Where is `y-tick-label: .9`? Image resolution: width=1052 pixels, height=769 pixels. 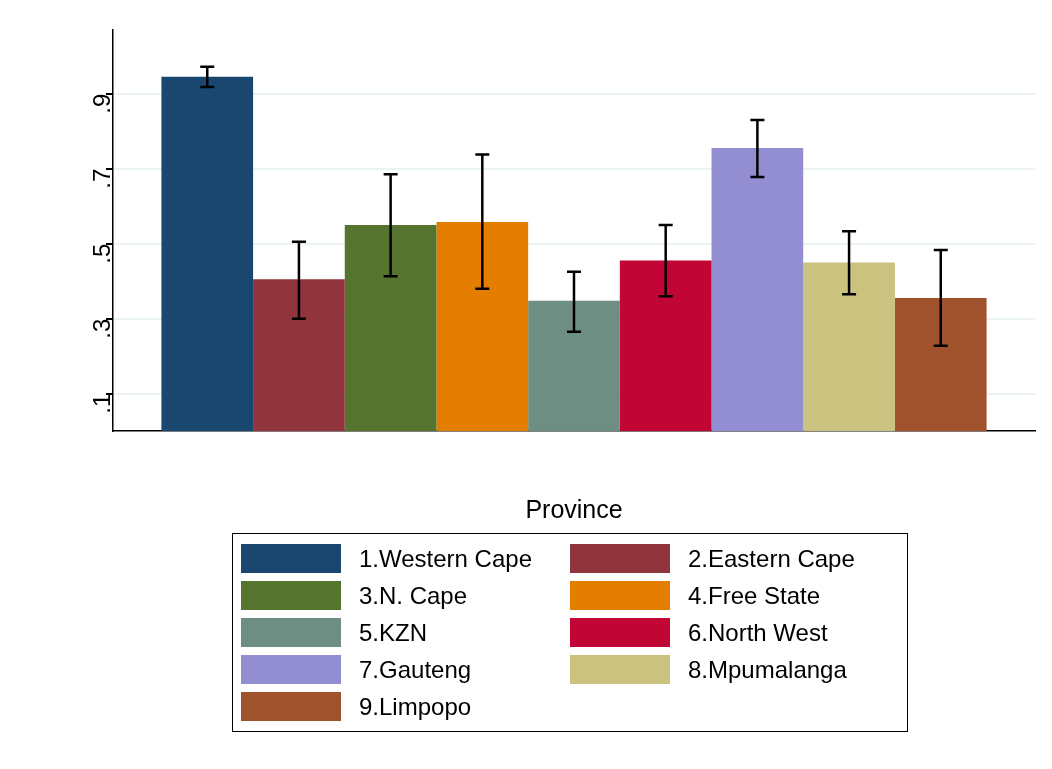
y-tick-label: .9 is located at coordinates (101, 103).